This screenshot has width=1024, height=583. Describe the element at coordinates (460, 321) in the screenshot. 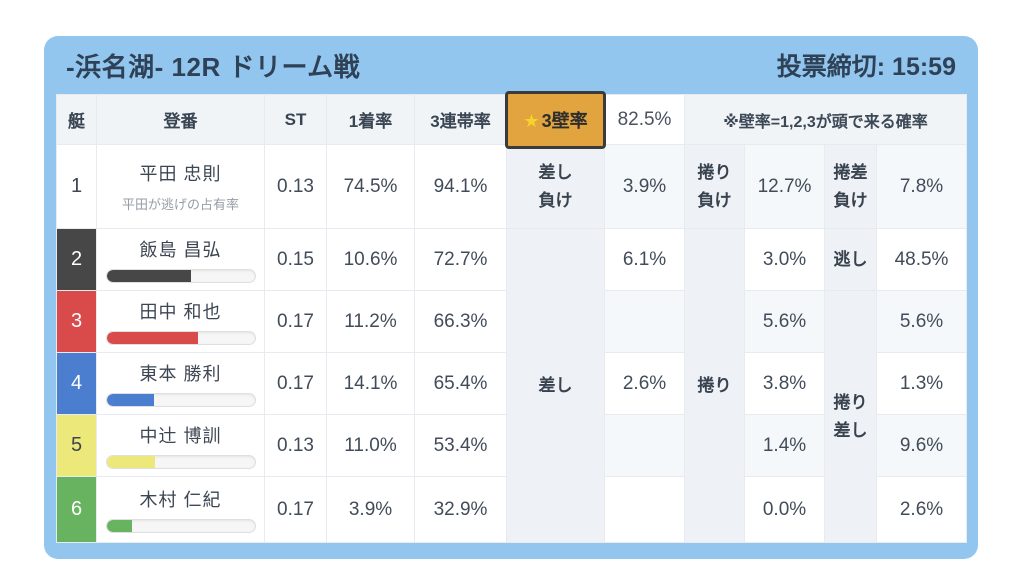

I see `top3-rate-value: 66.3%` at that location.